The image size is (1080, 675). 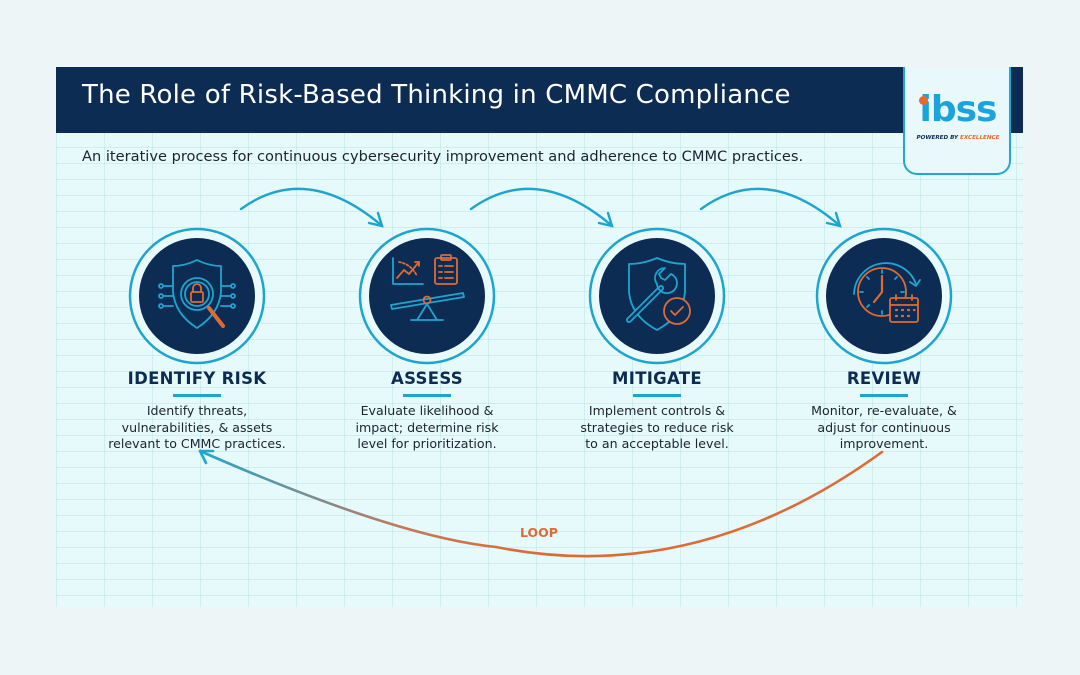 I want to click on step-description-line: Implement controls &, so click(x=657, y=410).